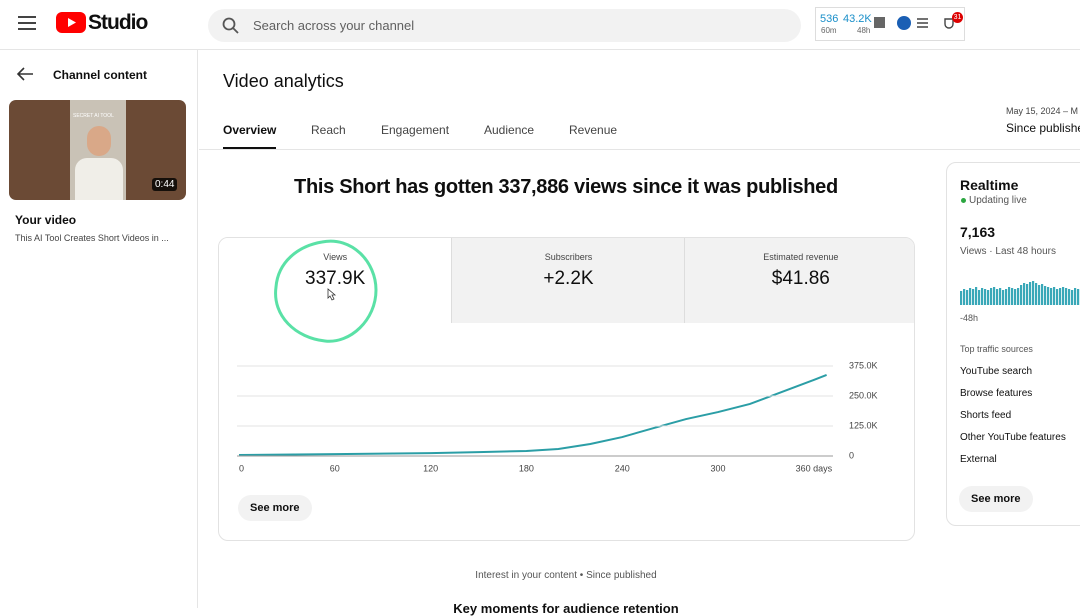 This screenshot has width=1080, height=616. Describe the element at coordinates (801, 257) in the screenshot. I see `metric-label: Estimated revenue` at that location.